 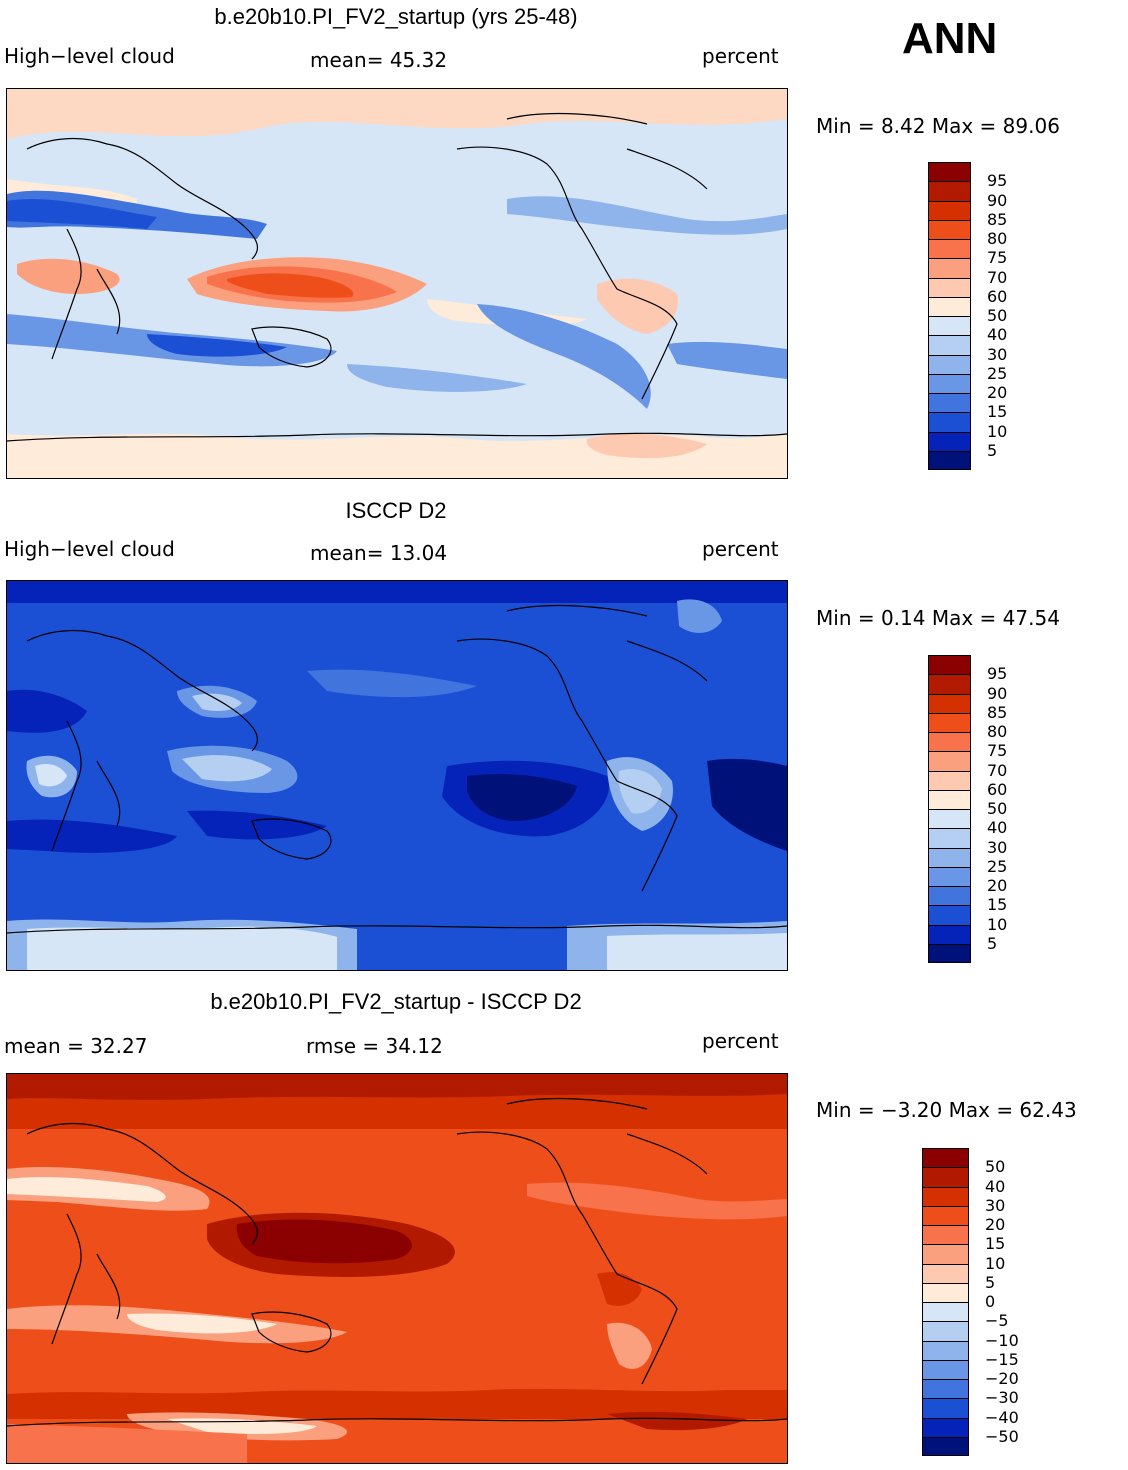 What do you see at coordinates (1002, 1340) in the screenshot?
I see `colorbar-tick-label: −10` at bounding box center [1002, 1340].